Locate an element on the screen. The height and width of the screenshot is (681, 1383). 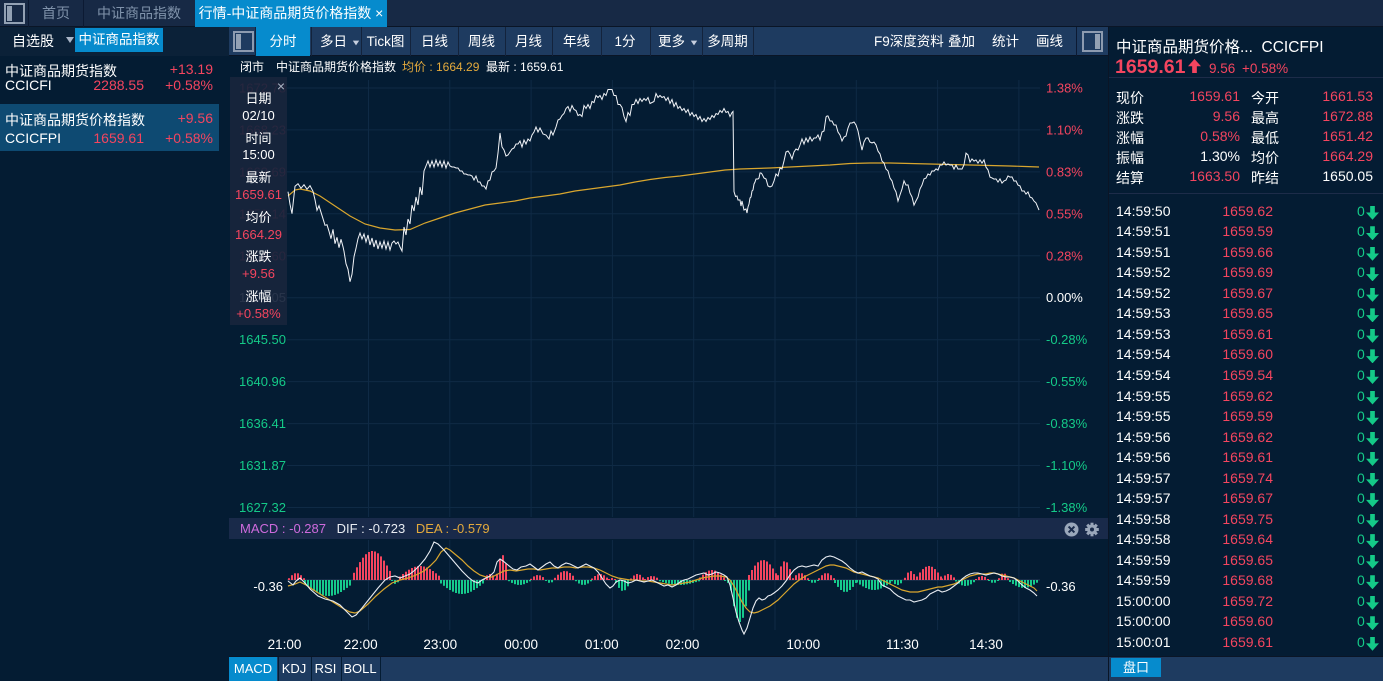
svg-text: 0.28% is located at coordinates (1064, 255).